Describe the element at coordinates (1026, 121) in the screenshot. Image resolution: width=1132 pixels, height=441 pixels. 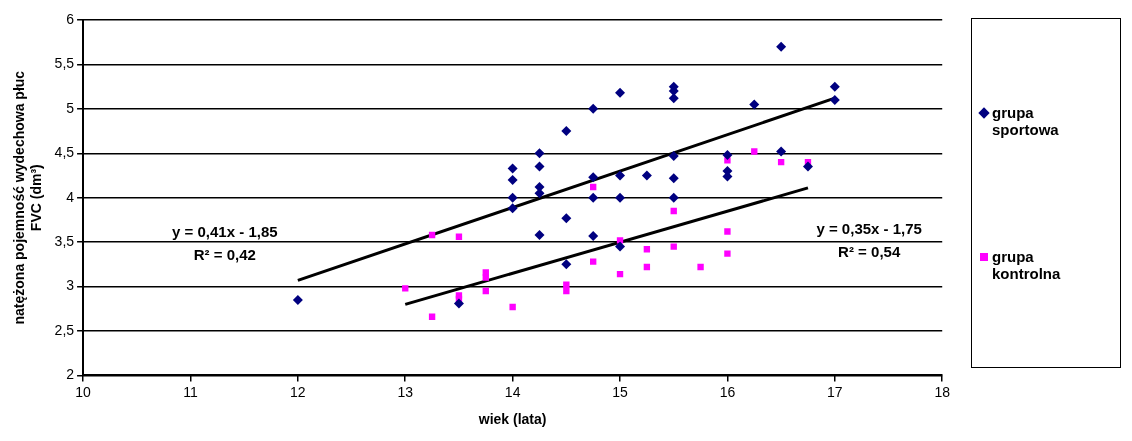
I see `legend-label: grupa sportowa` at that location.